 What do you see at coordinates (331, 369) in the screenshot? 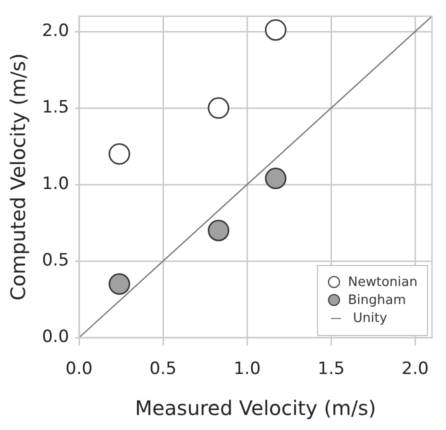
I see `x-tick-label: 1.5` at bounding box center [331, 369].